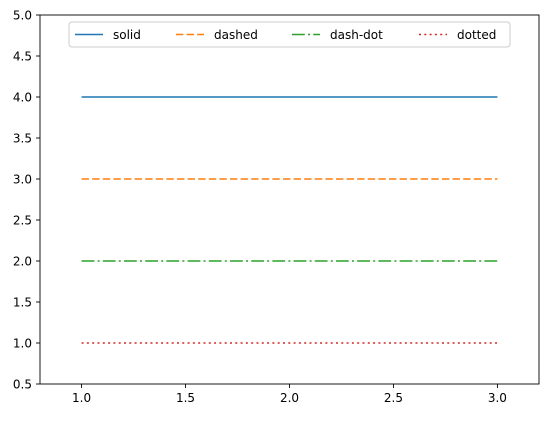 Image resolution: width=547 pixels, height=422 pixels. Describe the element at coordinates (497, 398) in the screenshot. I see `x-tick-label: 3.0` at that location.